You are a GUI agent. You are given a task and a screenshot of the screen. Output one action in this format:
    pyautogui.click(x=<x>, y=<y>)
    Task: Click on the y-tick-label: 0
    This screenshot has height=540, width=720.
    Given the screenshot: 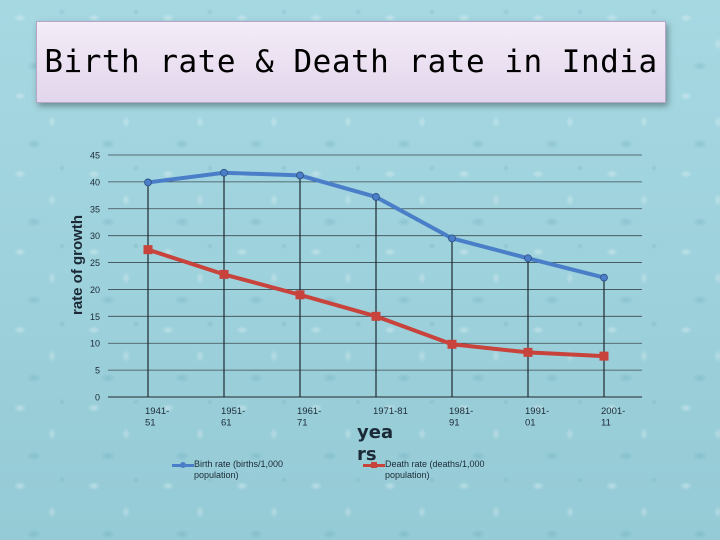 What is the action you would take?
    pyautogui.click(x=97, y=398)
    